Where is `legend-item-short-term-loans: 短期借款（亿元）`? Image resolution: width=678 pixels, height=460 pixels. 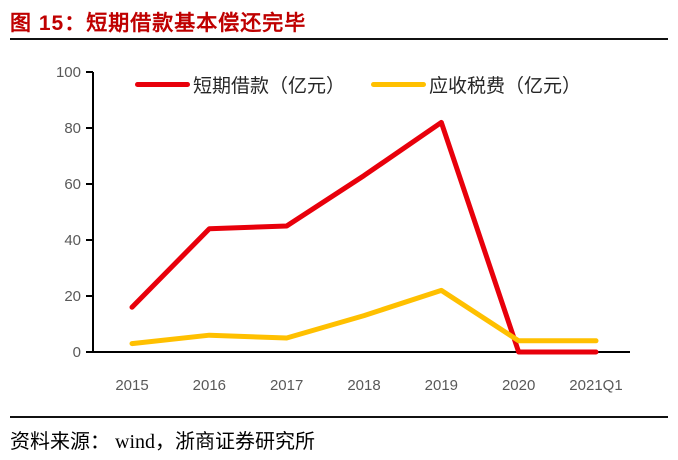 legend-item-short-term-loans: 短期借款（亿元） is located at coordinates (240, 84).